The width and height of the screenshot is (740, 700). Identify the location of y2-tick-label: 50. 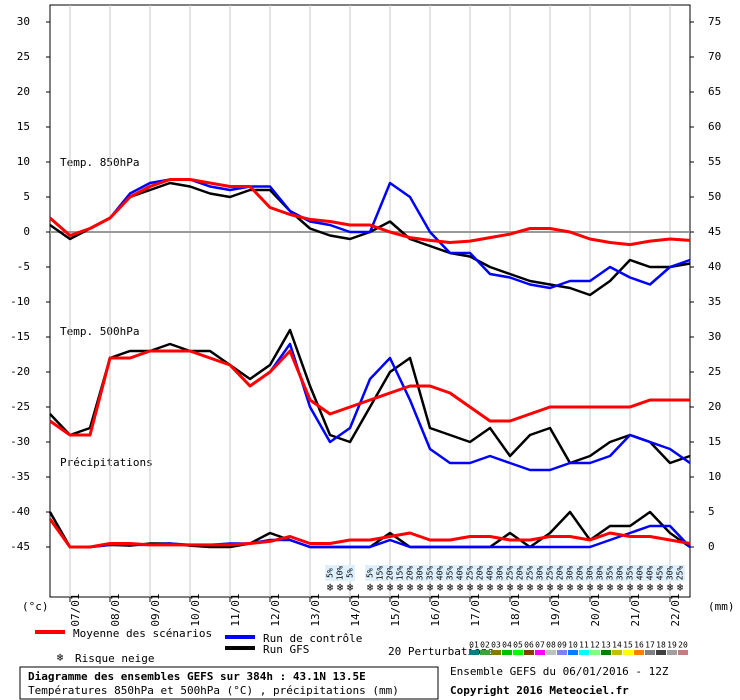
(714, 196).